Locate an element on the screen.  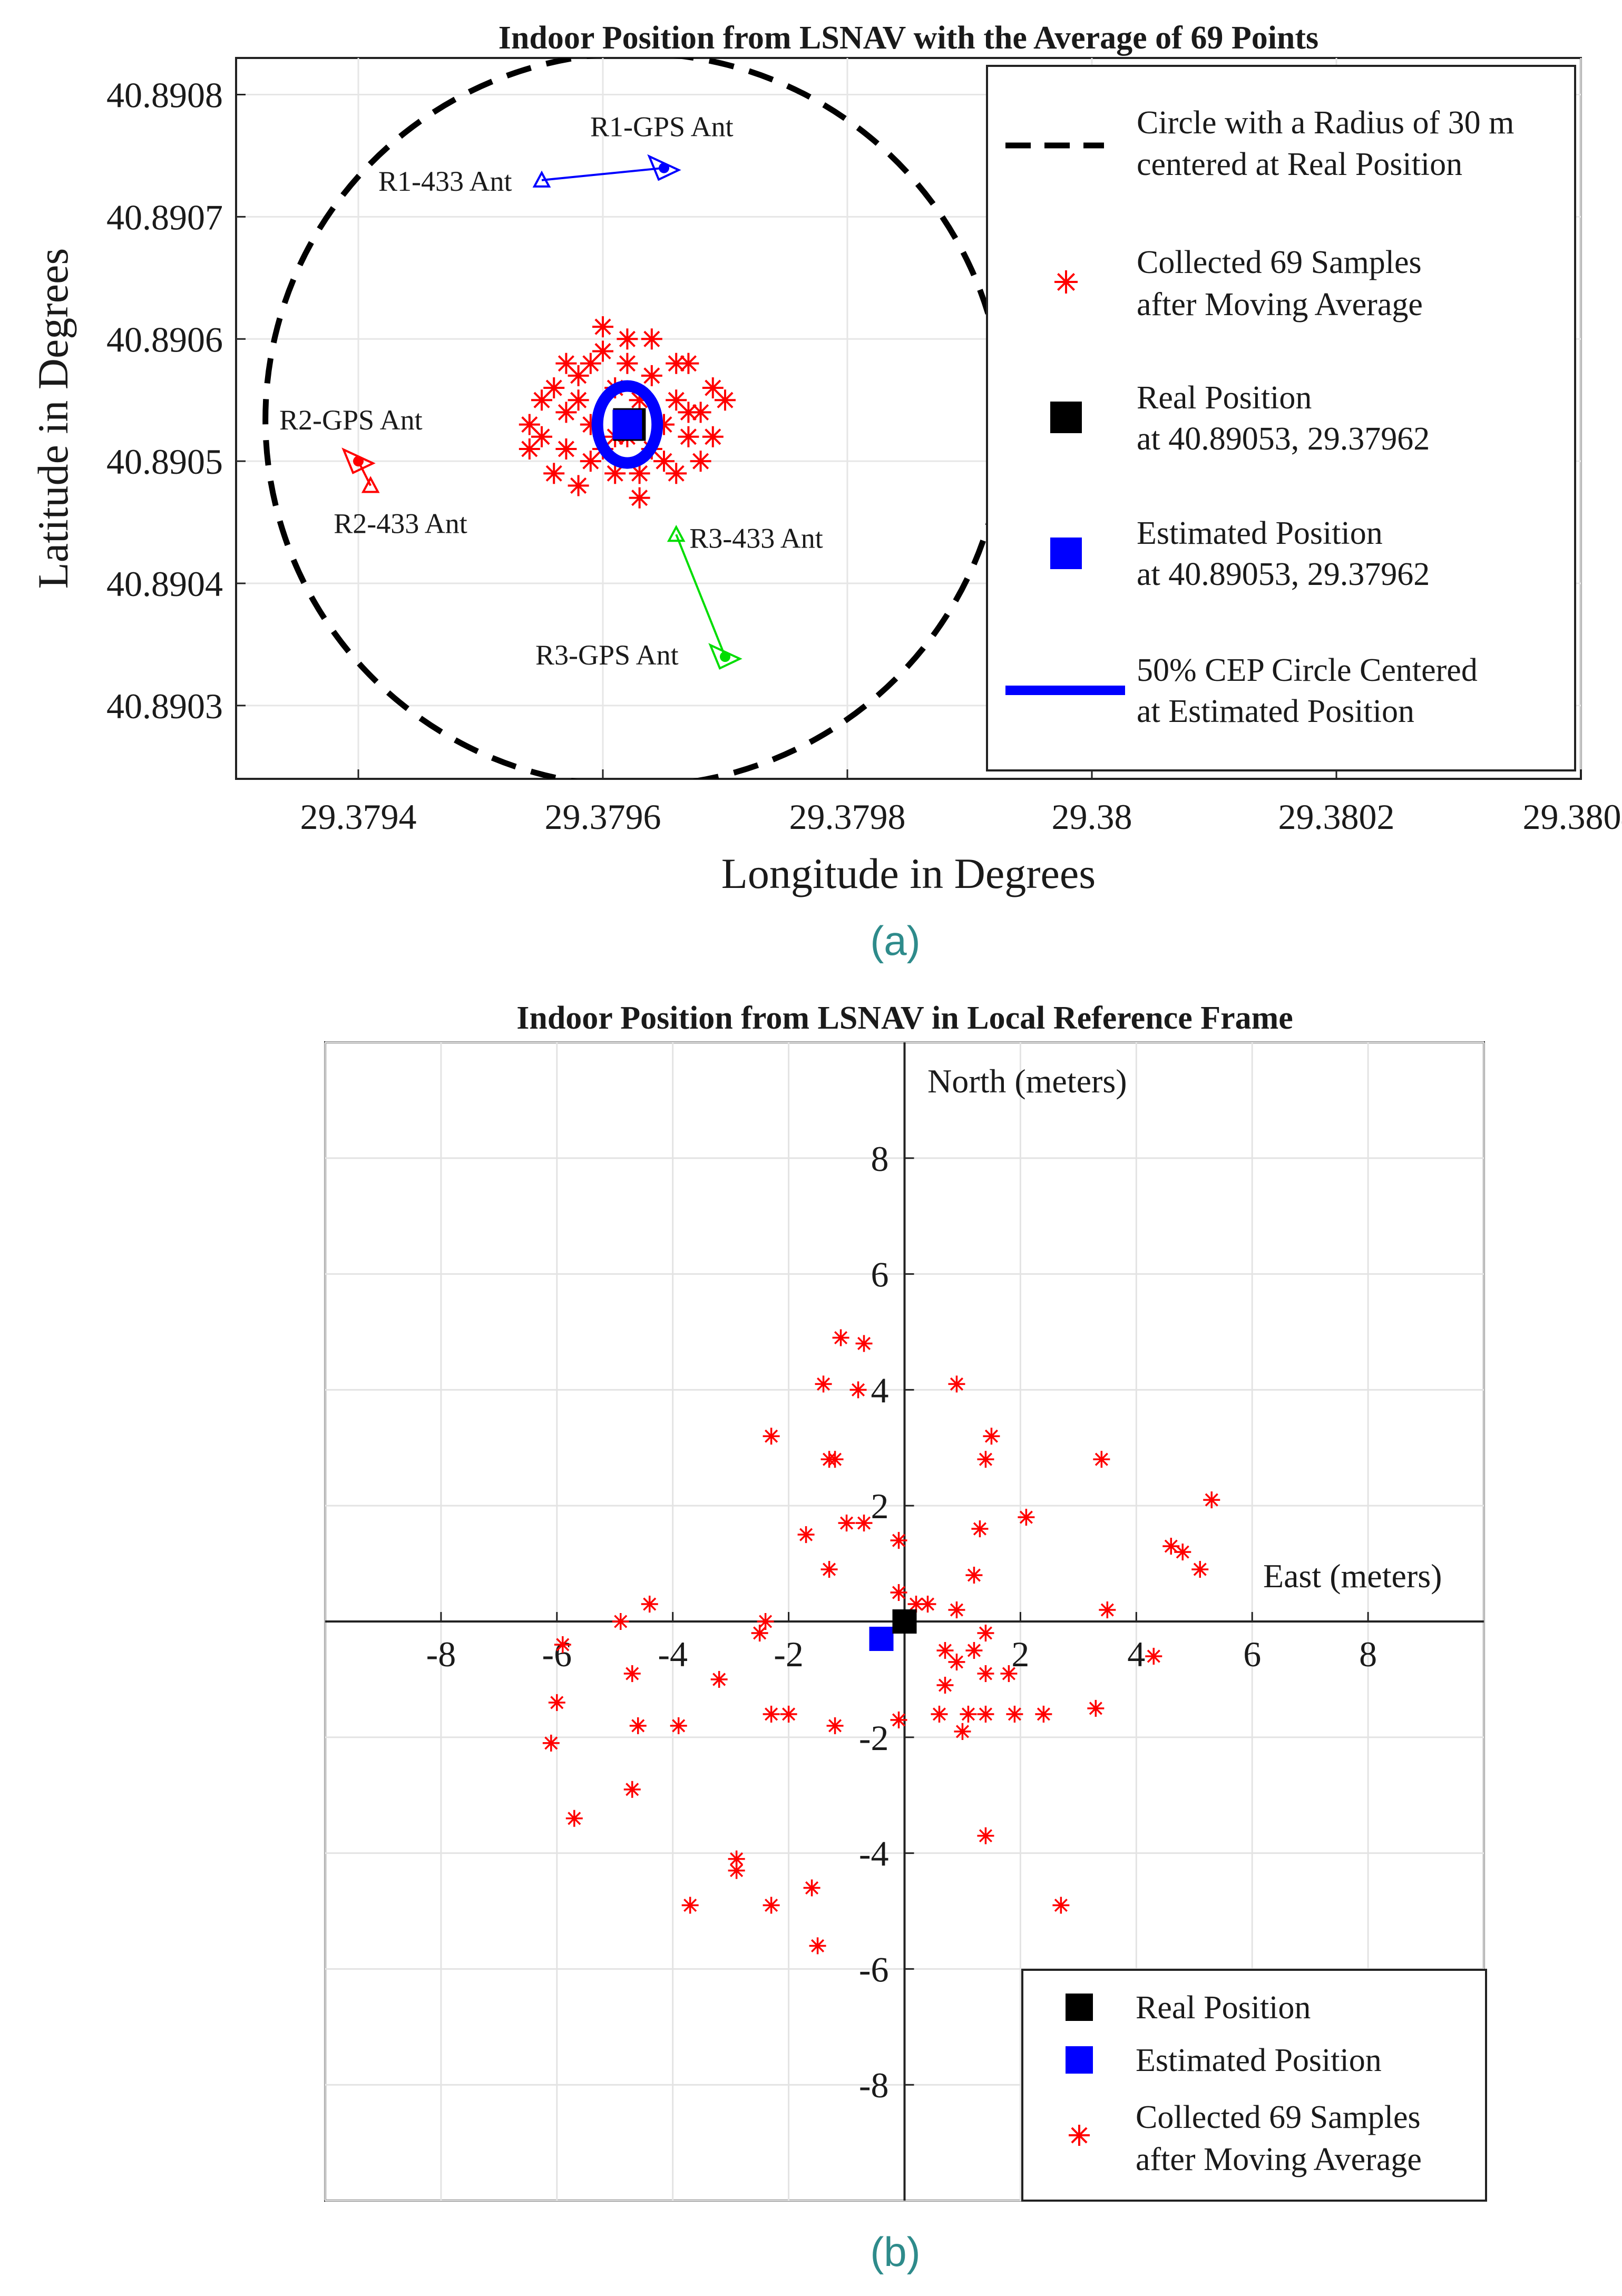
receiver-433-label: R3-433 Ant is located at coordinates (756, 538).